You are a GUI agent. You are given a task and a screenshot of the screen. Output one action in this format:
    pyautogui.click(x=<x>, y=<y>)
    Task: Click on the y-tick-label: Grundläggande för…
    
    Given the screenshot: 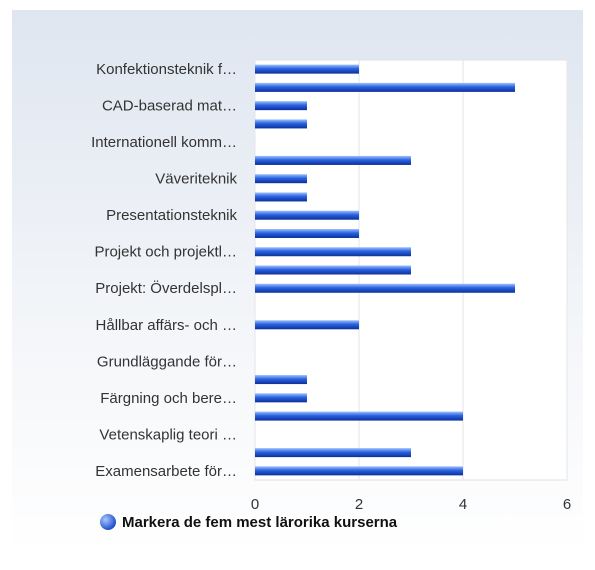 What is the action you would take?
    pyautogui.click(x=167, y=361)
    